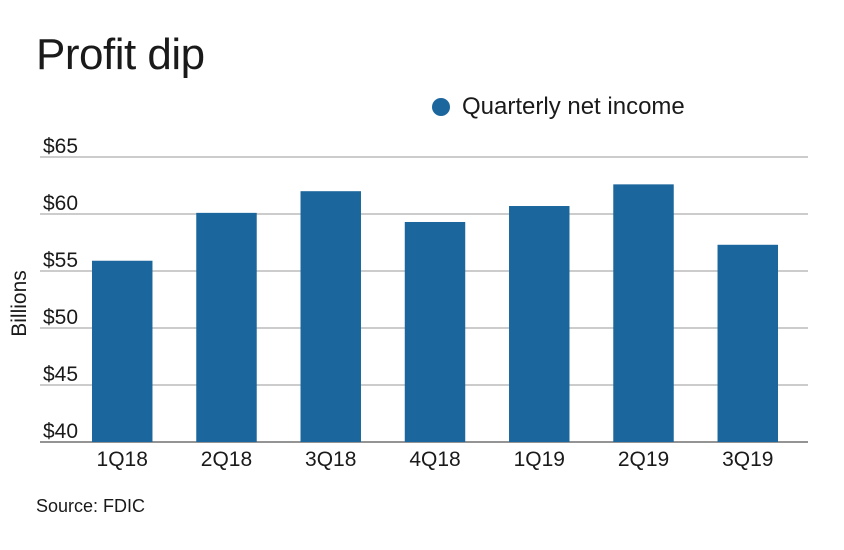 This screenshot has width=844, height=550. What do you see at coordinates (60, 203) in the screenshot?
I see `y-tick-label: $60` at bounding box center [60, 203].